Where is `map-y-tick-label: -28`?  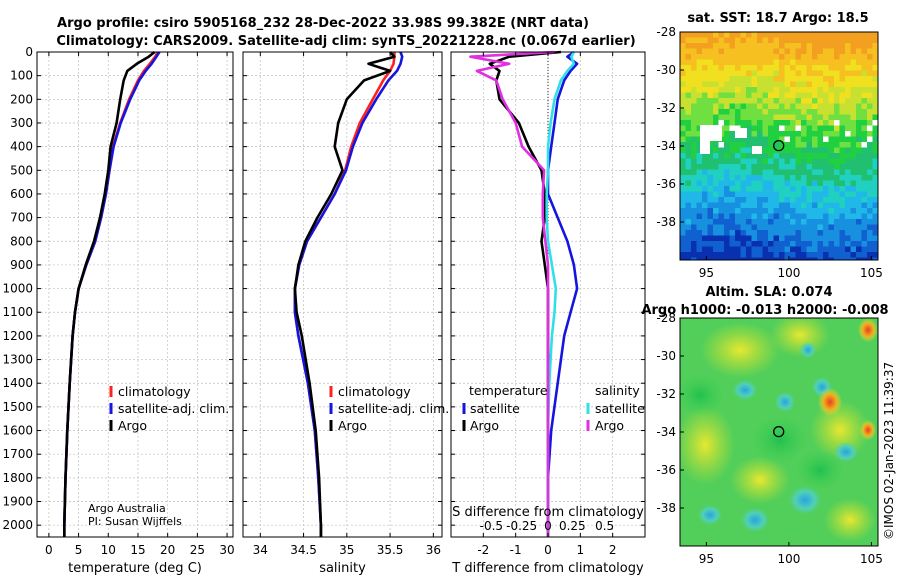 map-y-tick-label: -28 is located at coordinates (666, 318).